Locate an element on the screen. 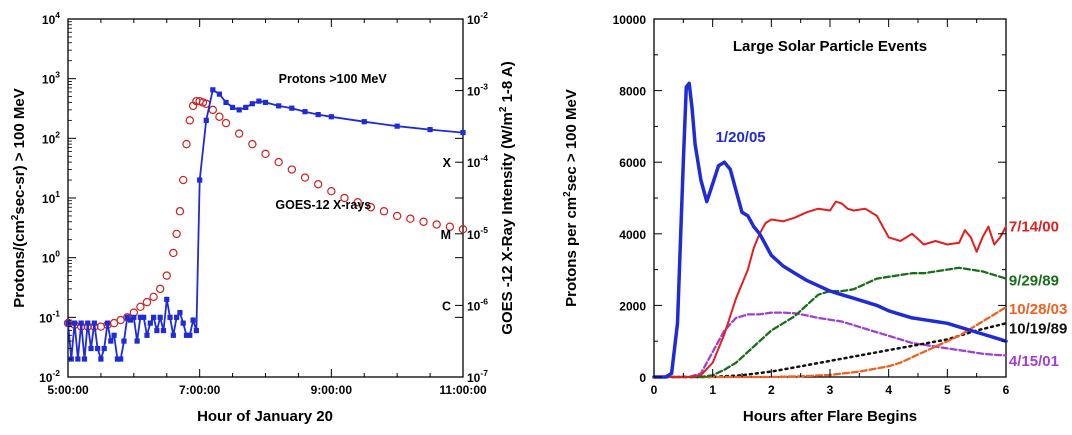 The height and width of the screenshot is (435, 1072). ylabel-part: sec-sr) > 100 MeV is located at coordinates (19, 151).